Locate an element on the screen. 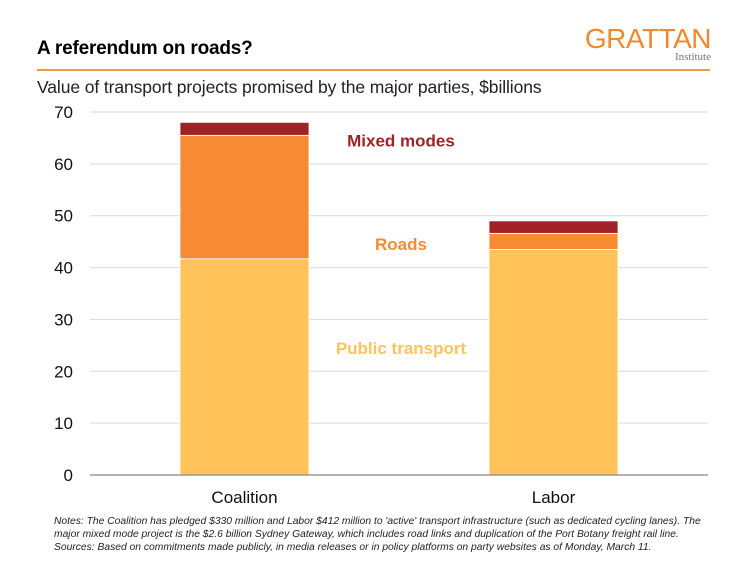  bar-labor-roads is located at coordinates (553, 241).